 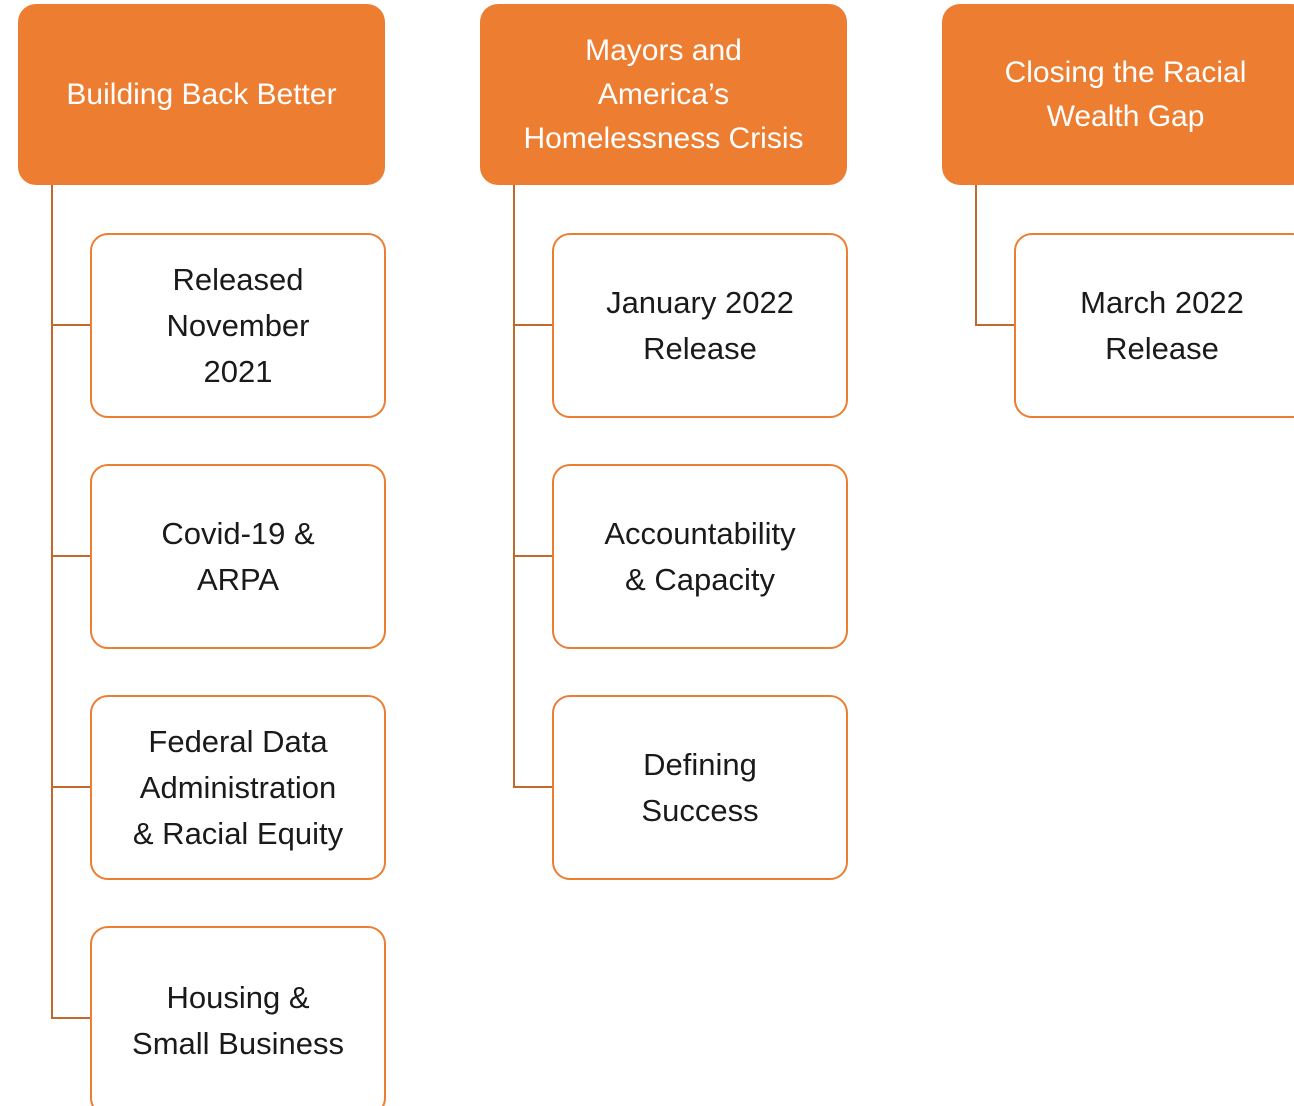 I want to click on column-header-text: America’s, so click(x=663, y=94).